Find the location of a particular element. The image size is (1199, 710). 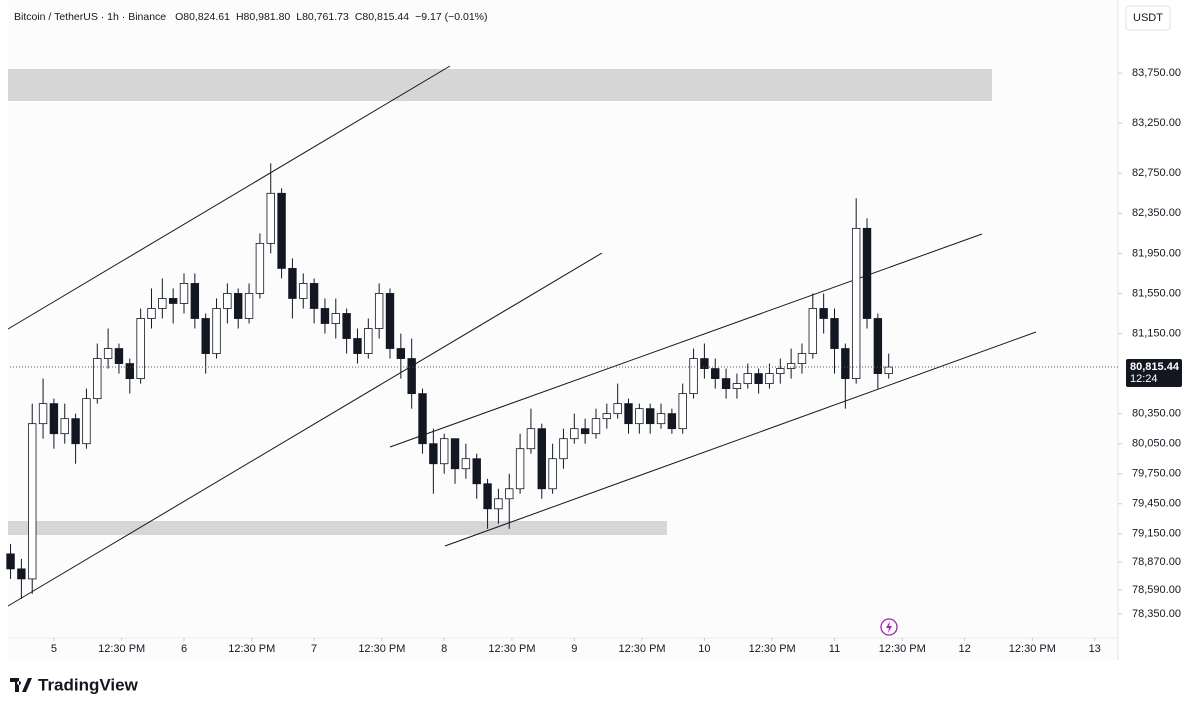

event-icon-bolt is located at coordinates (889, 627).